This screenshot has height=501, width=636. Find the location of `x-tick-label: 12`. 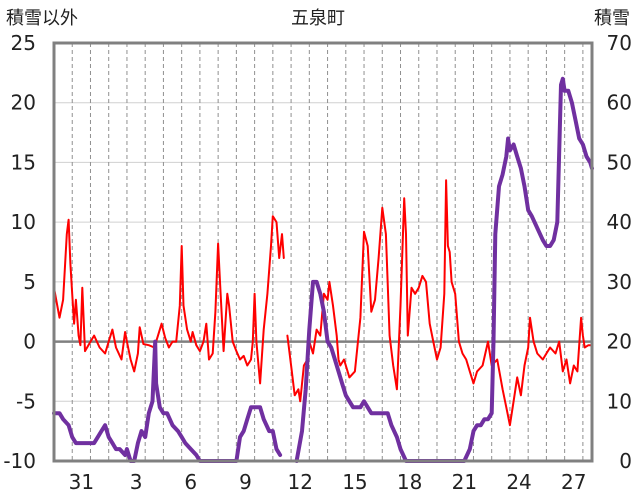

x-tick-label: 12 is located at coordinates (299, 482).